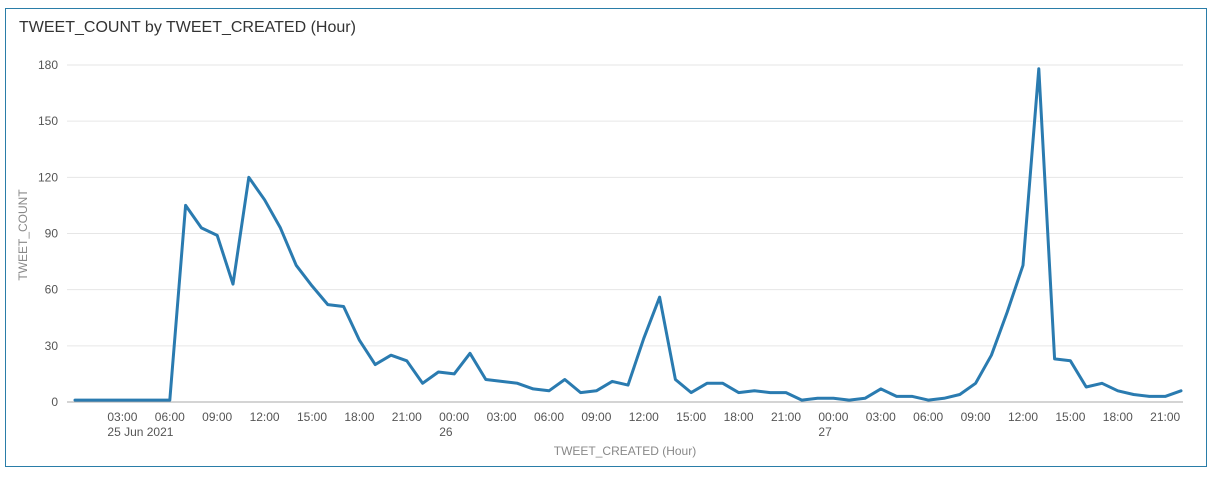  What do you see at coordinates (446, 432) in the screenshot?
I see `x-tick-date-label: 26` at bounding box center [446, 432].